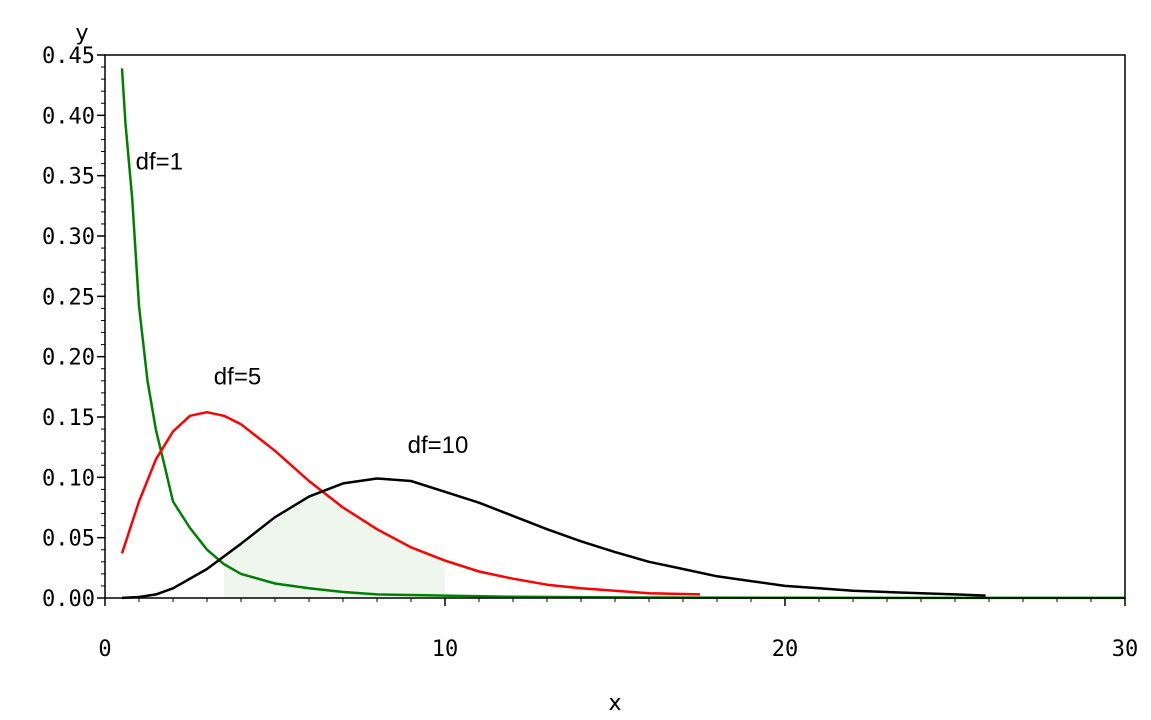 This screenshot has width=1151, height=720. Describe the element at coordinates (445, 649) in the screenshot. I see `x-tick-label: 10` at that location.